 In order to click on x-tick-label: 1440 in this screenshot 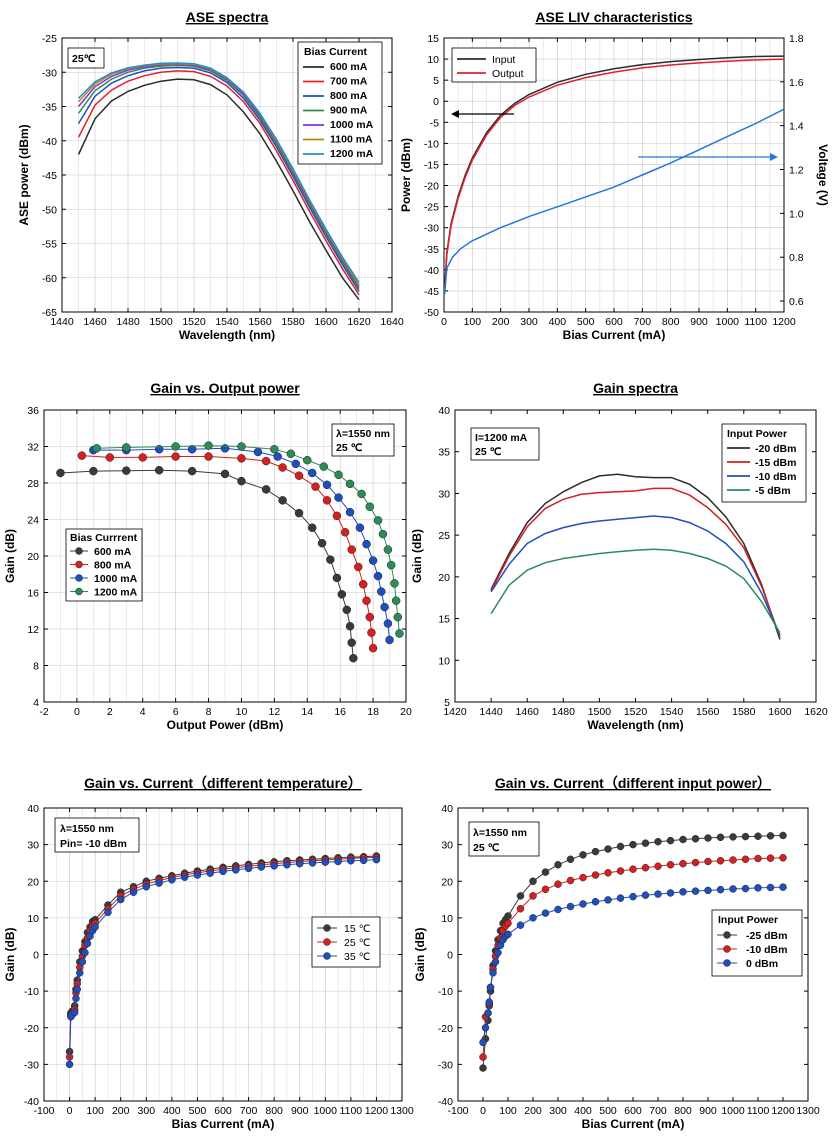, I will do `click(62, 322)`.